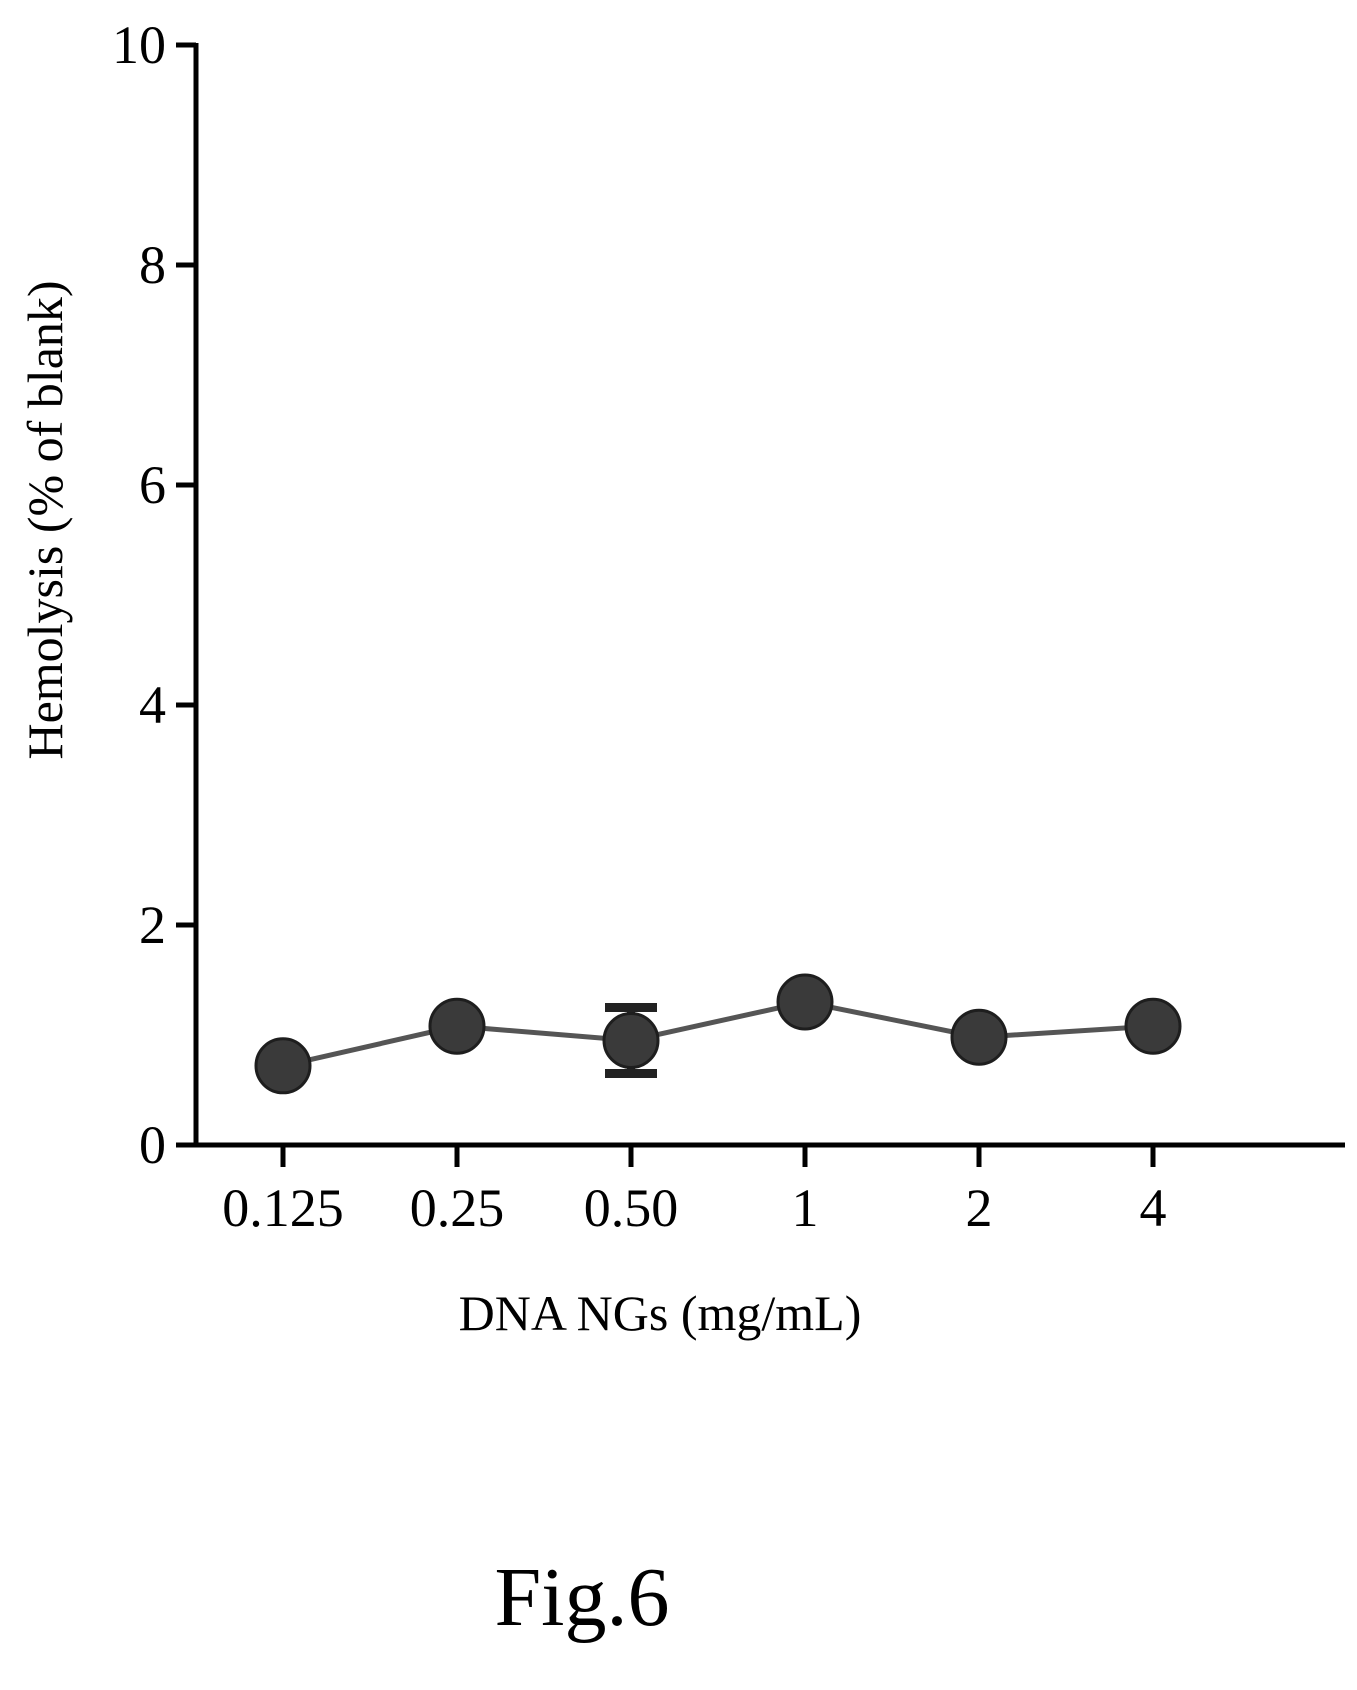  I want to click on y-tick-label: 8, so click(152, 265).